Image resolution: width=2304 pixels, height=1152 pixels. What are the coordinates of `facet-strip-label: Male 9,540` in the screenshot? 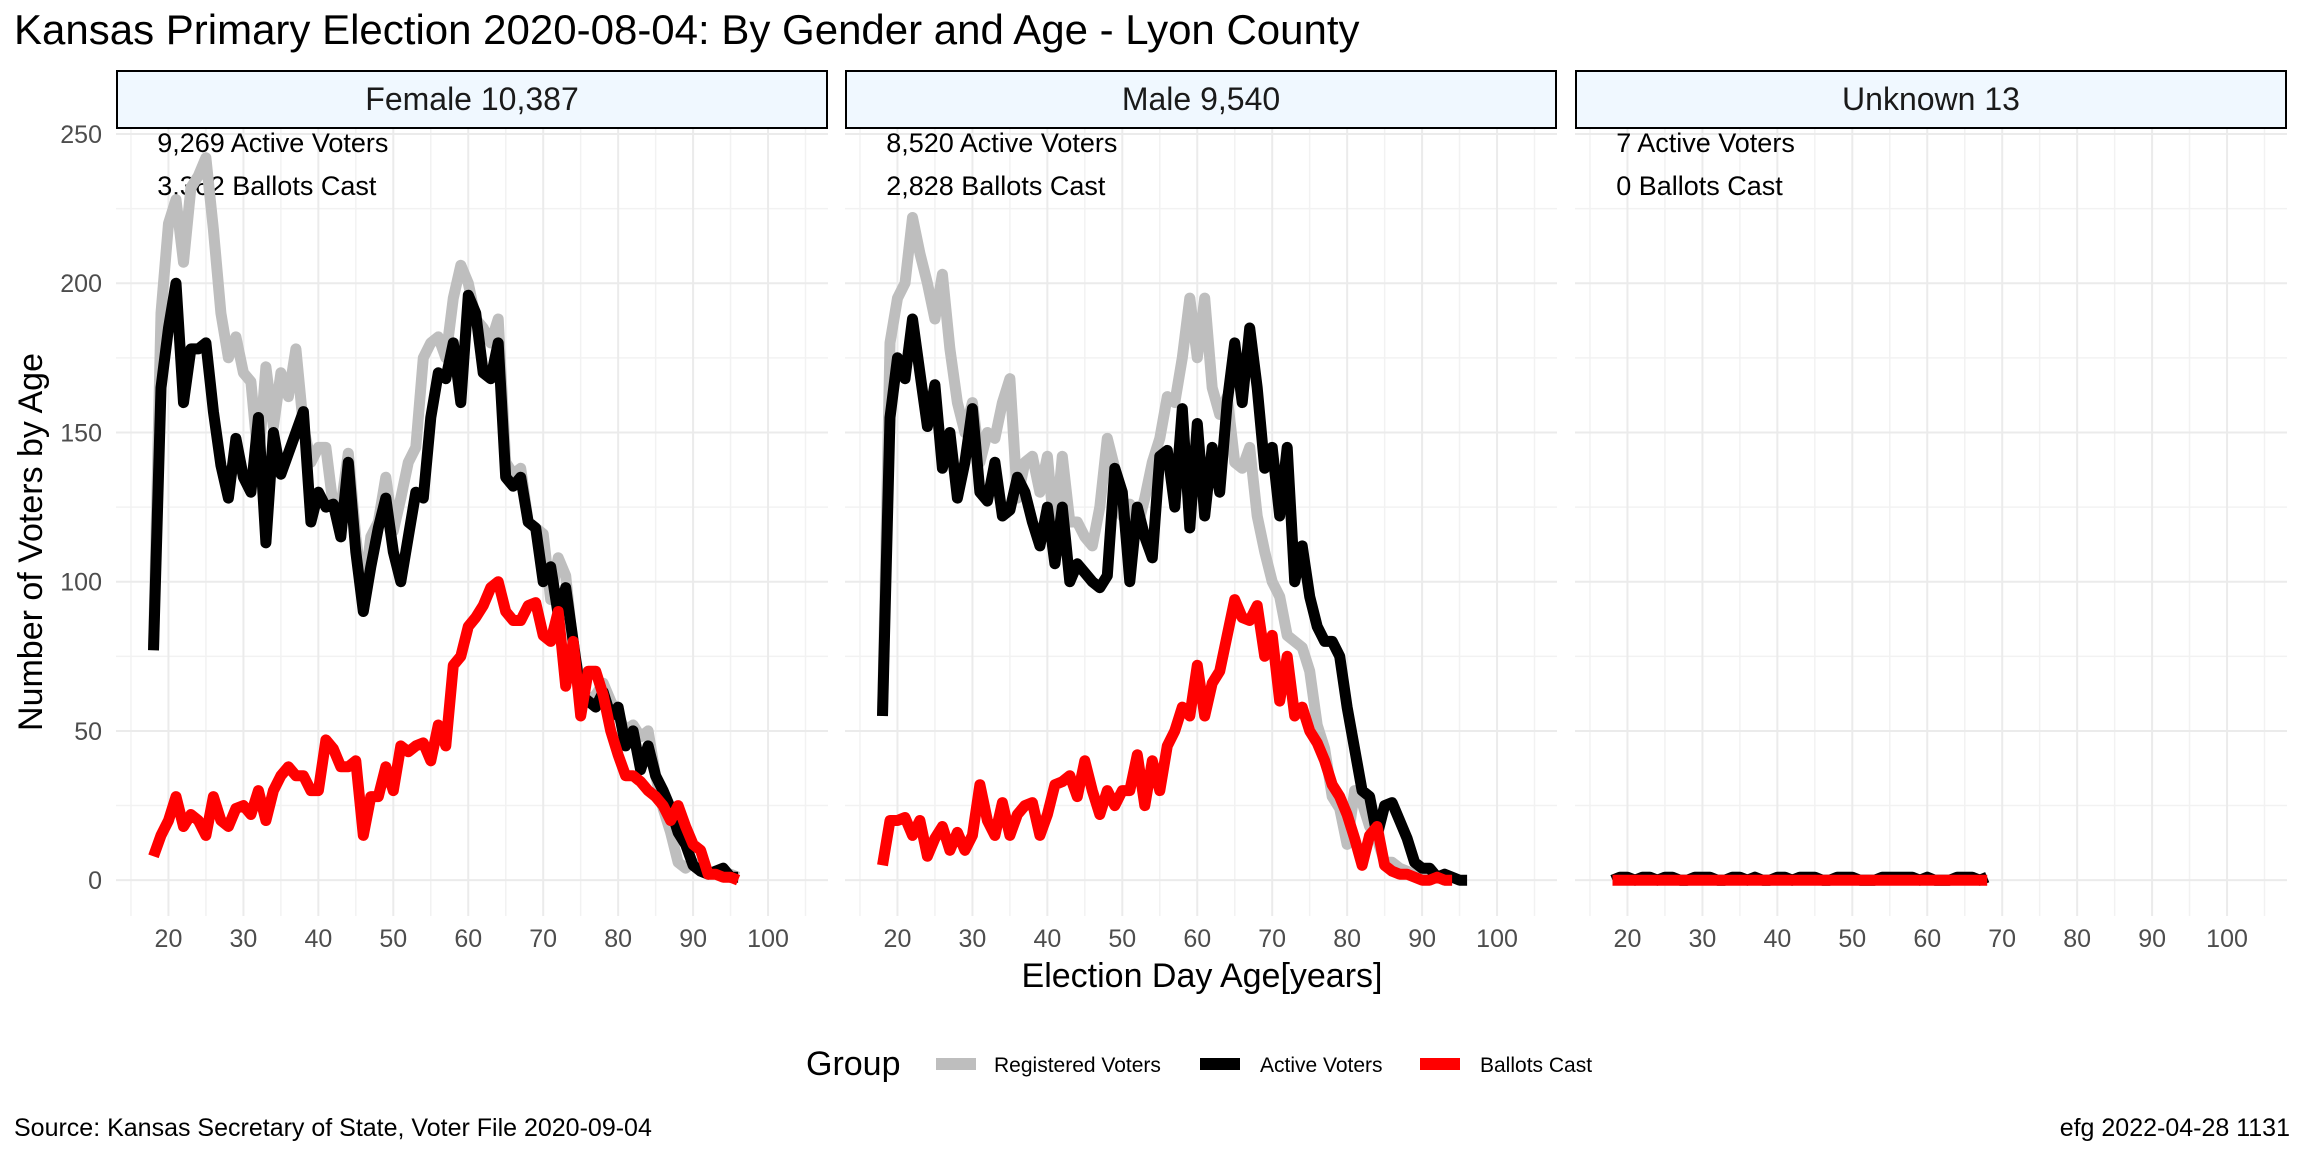 It's located at (1201, 99).